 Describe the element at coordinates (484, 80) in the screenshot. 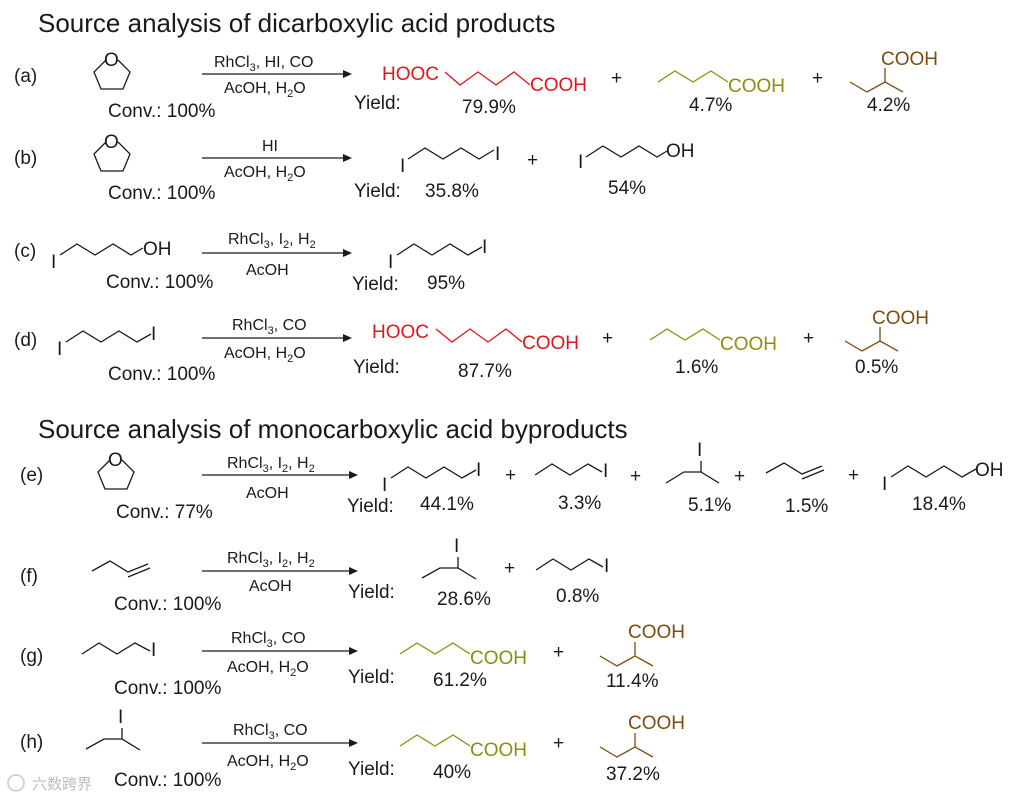

I see `adipic-acid-structure: HOOC COOH` at that location.